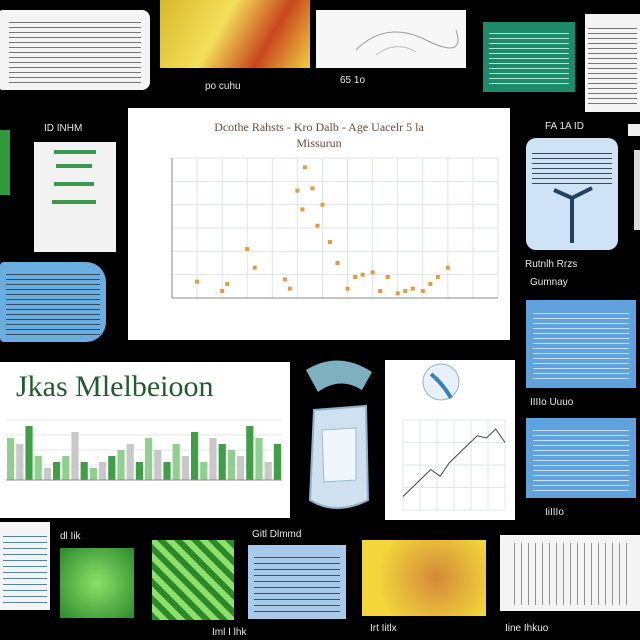  What do you see at coordinates (424, 578) in the screenshot?
I see `orange-image-thumbnail` at bounding box center [424, 578].